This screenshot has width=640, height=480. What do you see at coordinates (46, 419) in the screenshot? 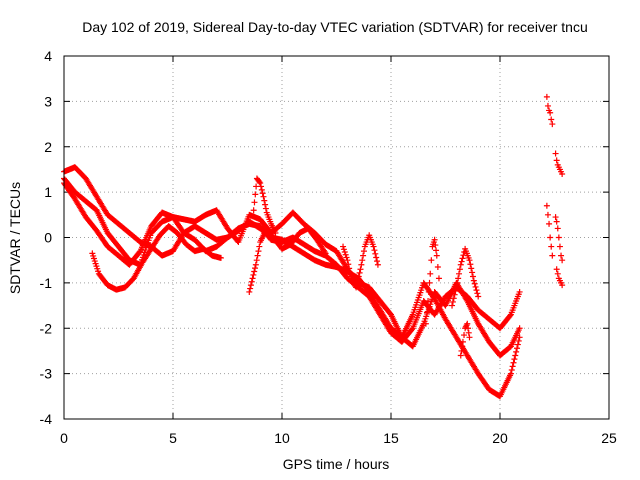
I see `y-tick-label: -4` at bounding box center [46, 419].